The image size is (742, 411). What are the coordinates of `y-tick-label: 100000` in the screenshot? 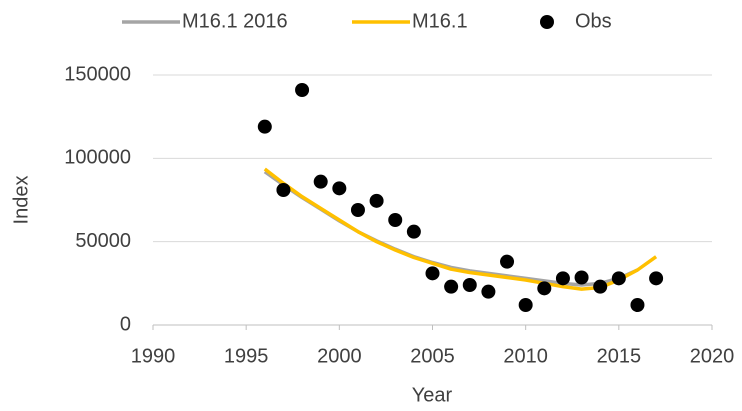 It's located at (97, 158).